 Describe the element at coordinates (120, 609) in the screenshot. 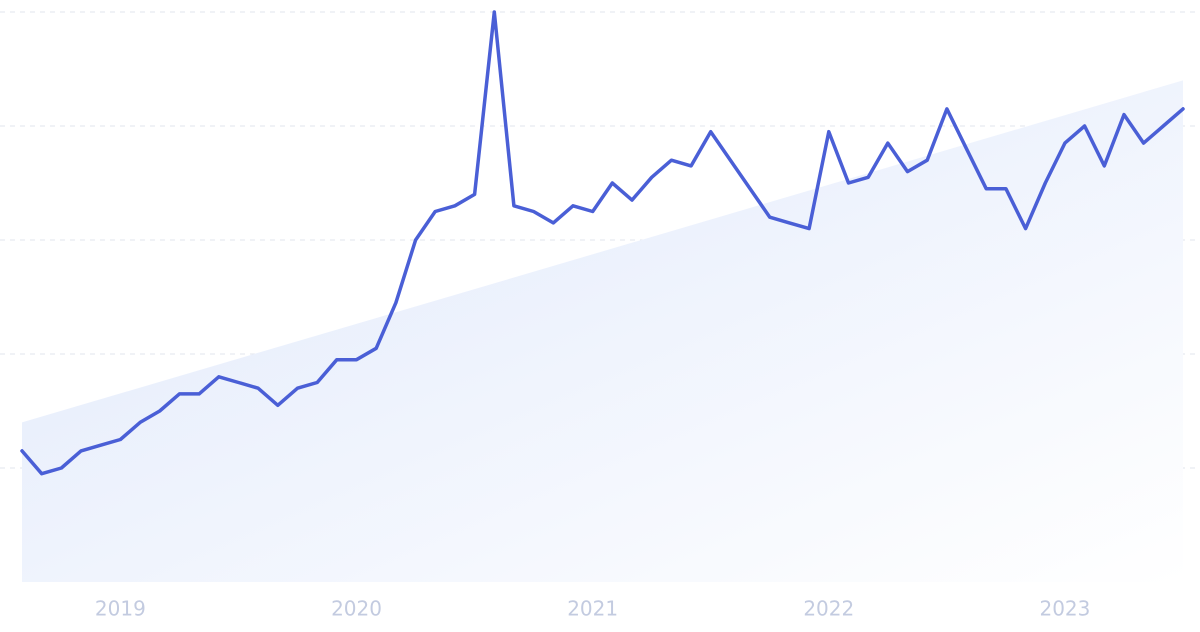

I see `x-tick-label: 2019` at that location.